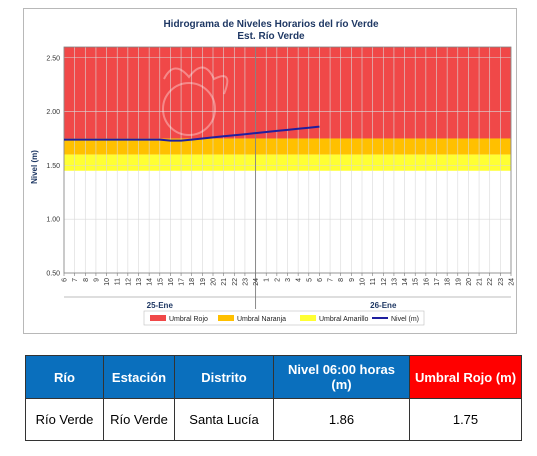 The height and width of the screenshot is (456, 537). Describe the element at coordinates (383, 305) in the screenshot. I see `day-label: 26-Ene` at that location.